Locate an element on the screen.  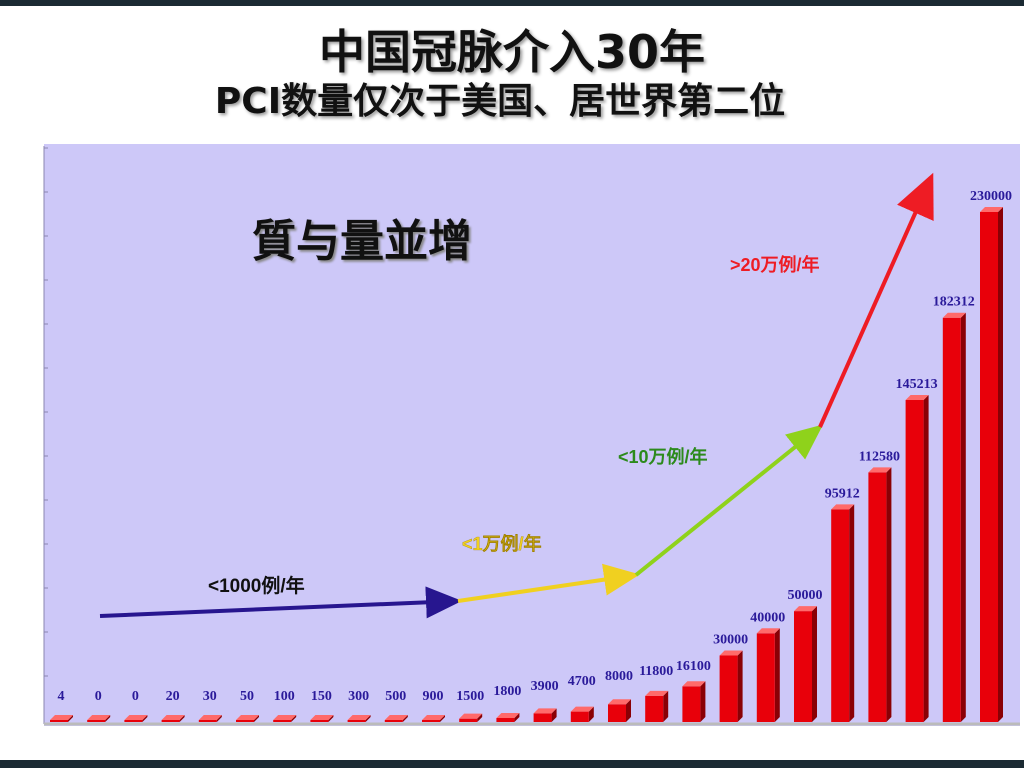
bar-value-label: 40000 is located at coordinates (767, 617).